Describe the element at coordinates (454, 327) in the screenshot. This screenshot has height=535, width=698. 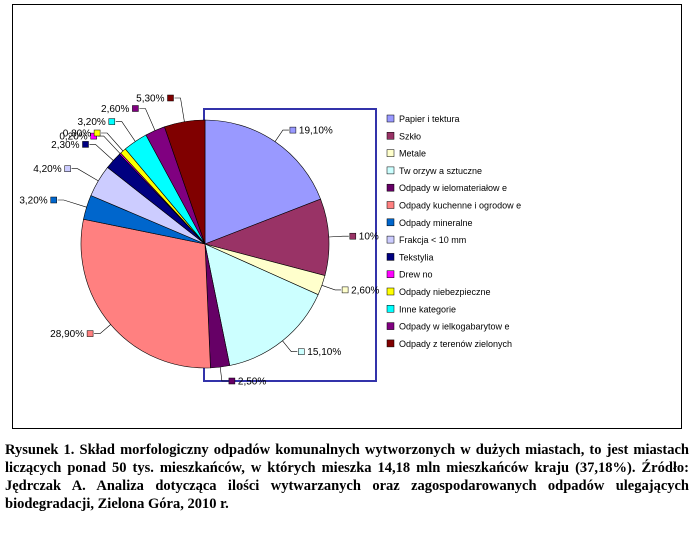
I see `legend-label: Odpady w ielkogabarytow e` at that location.